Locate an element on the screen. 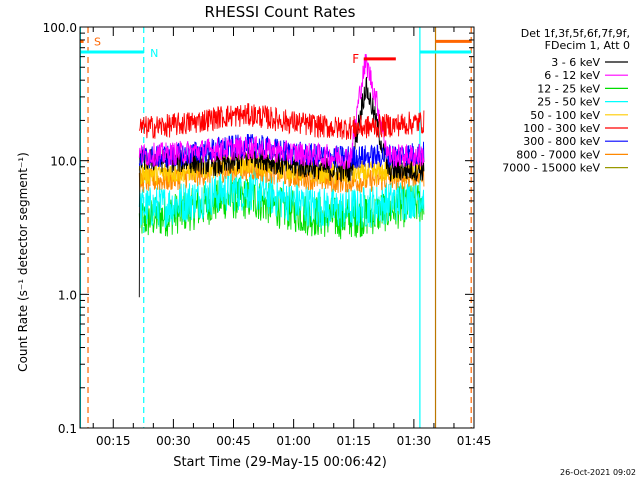 The image size is (640, 480). legend-entry-label: 7000 - 15000 keV is located at coordinates (551, 168).